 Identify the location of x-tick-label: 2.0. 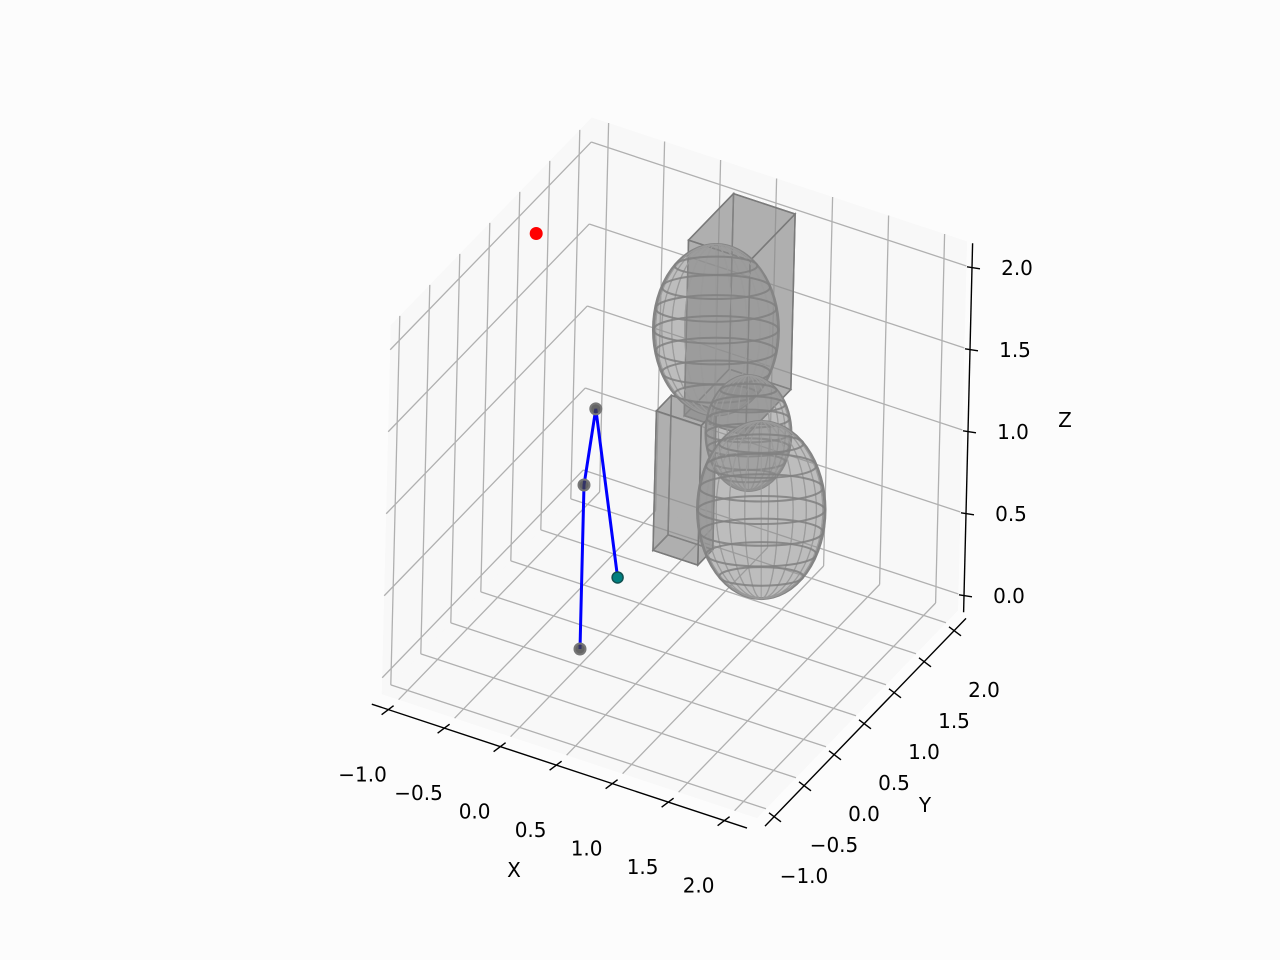
(699, 886).